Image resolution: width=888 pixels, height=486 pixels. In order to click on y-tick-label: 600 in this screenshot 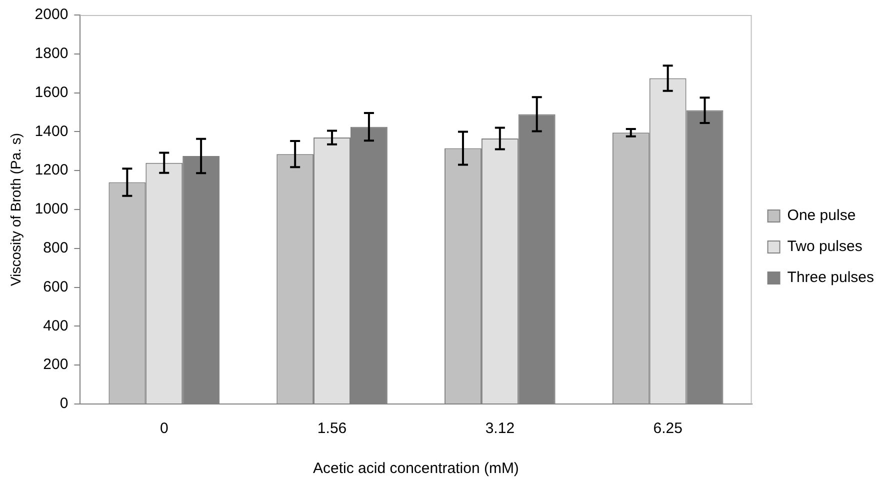, I will do `click(55, 287)`.